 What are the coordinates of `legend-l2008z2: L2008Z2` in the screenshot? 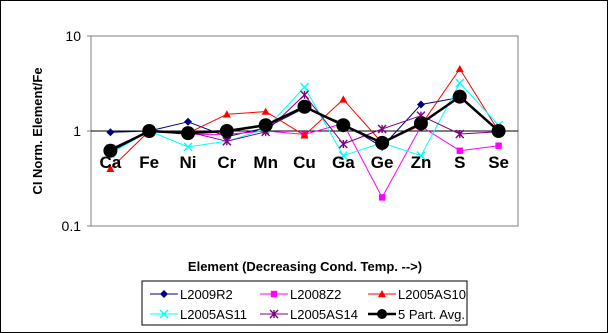 It's located at (300, 294).